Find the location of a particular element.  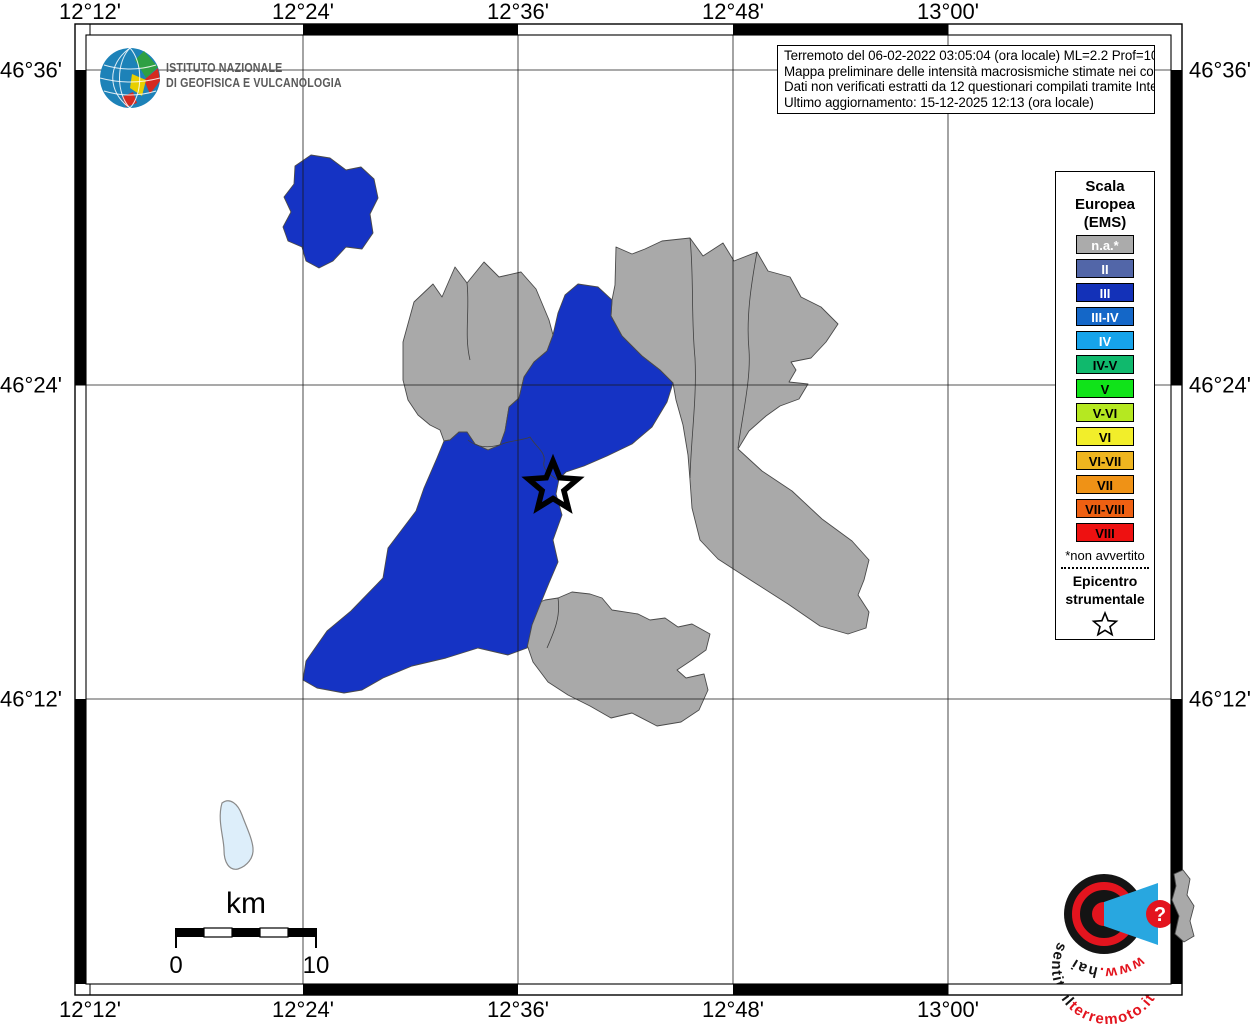

axis-label-top-5: 13°00' is located at coordinates (948, 12).